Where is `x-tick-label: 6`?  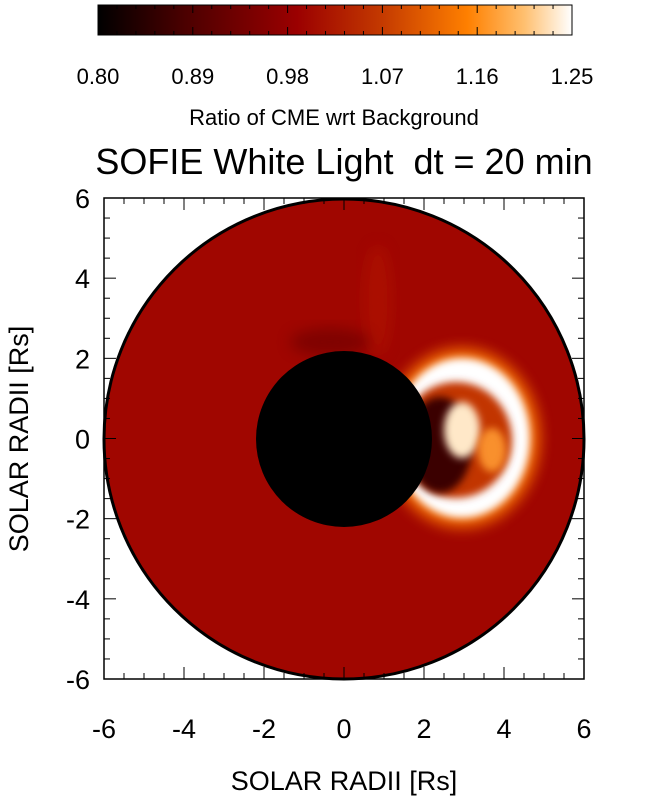 x-tick-label: 6 is located at coordinates (583, 729).